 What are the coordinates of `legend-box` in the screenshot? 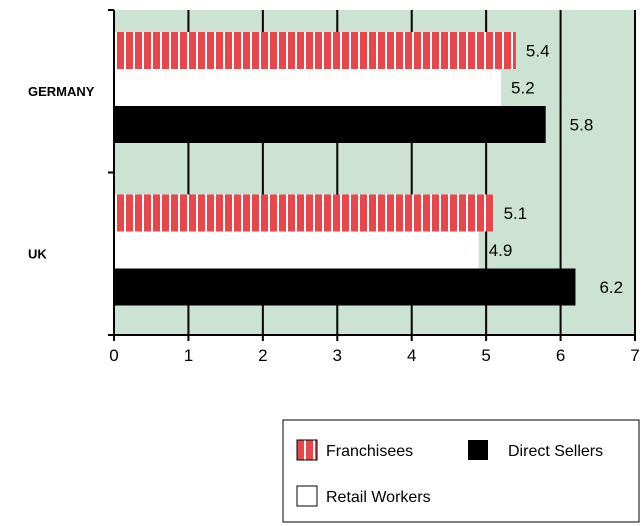 It's located at (461, 471).